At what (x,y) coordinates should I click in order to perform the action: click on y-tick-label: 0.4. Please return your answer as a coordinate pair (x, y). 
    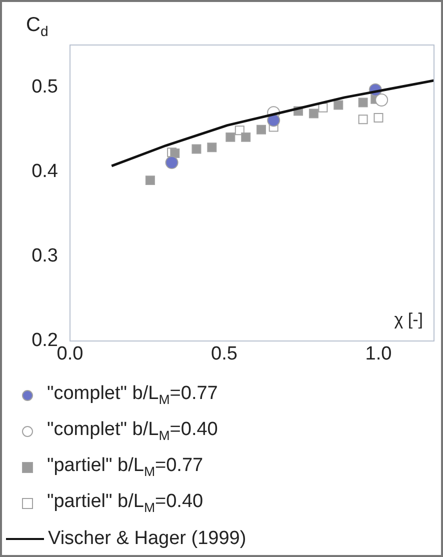
    Looking at the image, I should click on (45, 171).